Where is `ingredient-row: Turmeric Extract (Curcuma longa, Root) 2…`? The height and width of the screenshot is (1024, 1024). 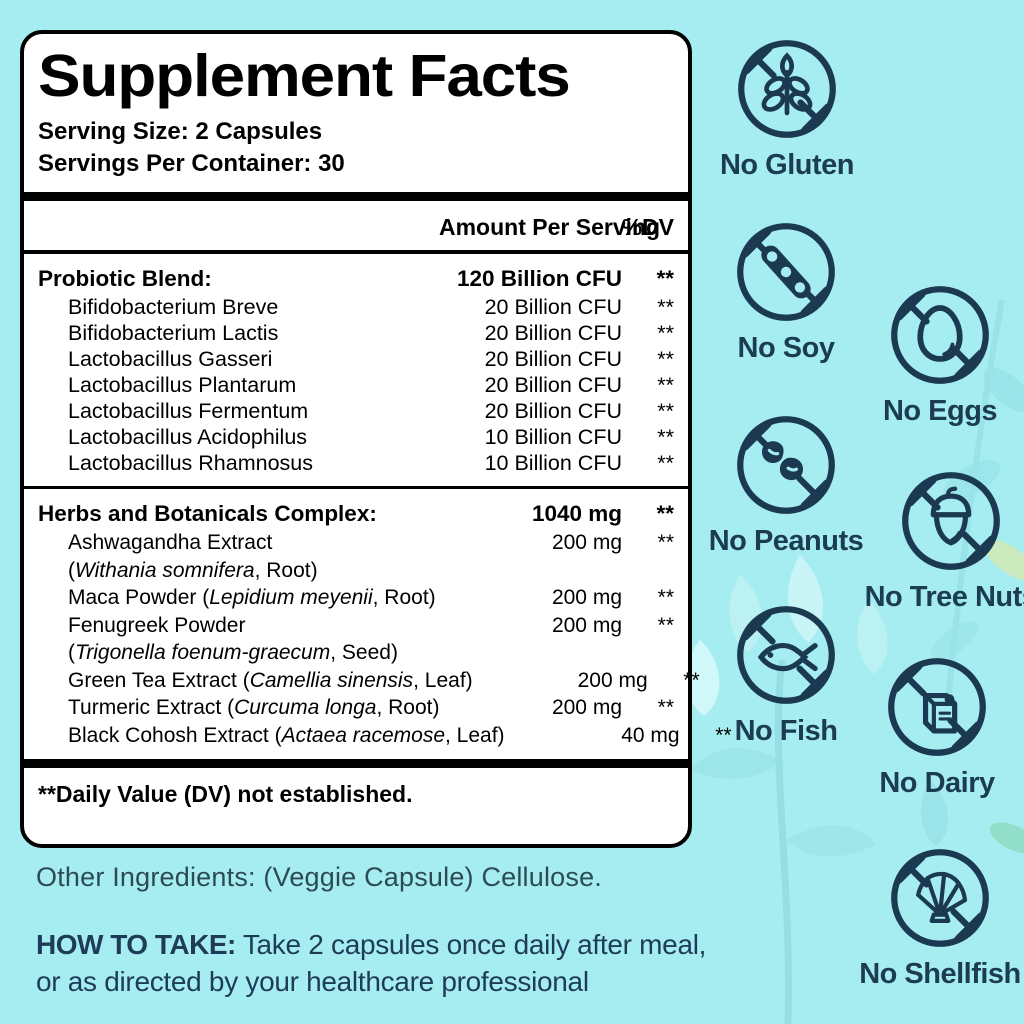
ingredient-row: Turmeric Extract (Curcuma longa, Root) 2… is located at coordinates (371, 707).